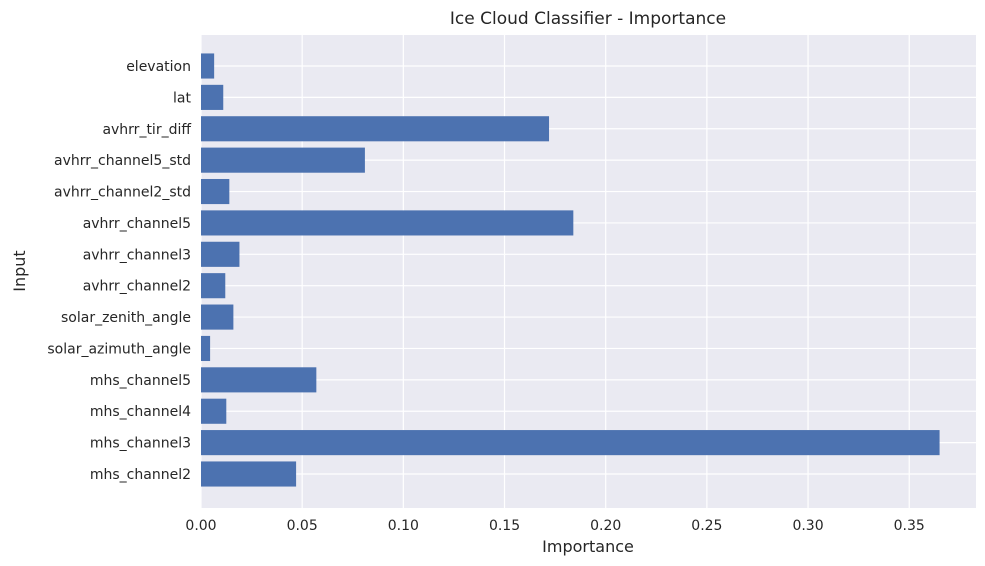  What do you see at coordinates (403, 526) in the screenshot?
I see `x-tick-label: 0.10` at bounding box center [403, 526].